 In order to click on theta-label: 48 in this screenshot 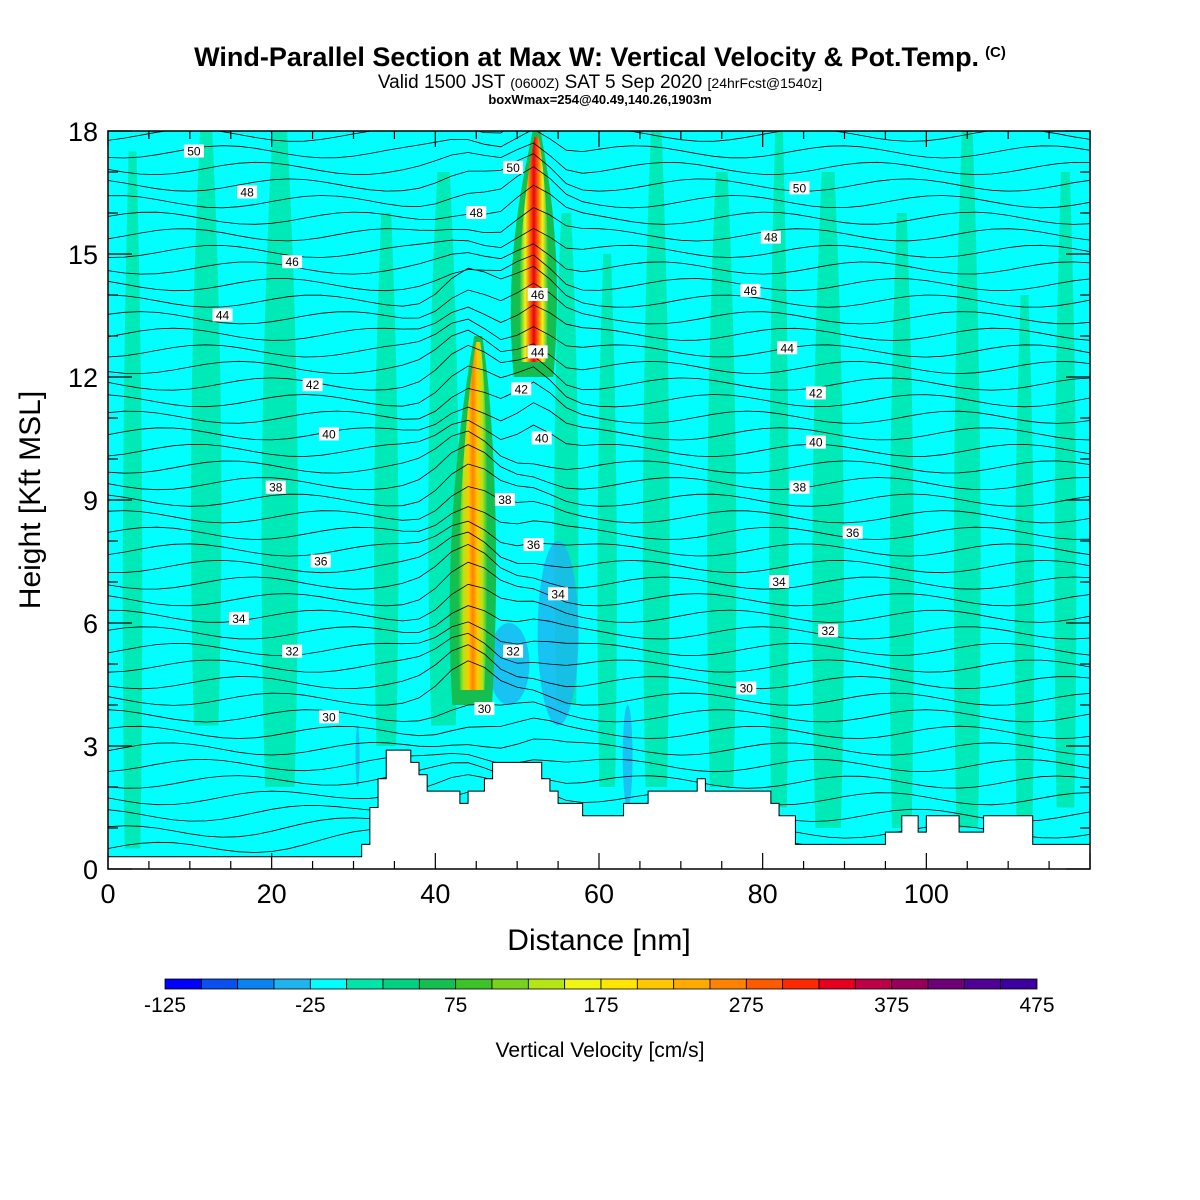, I will do `click(247, 192)`.